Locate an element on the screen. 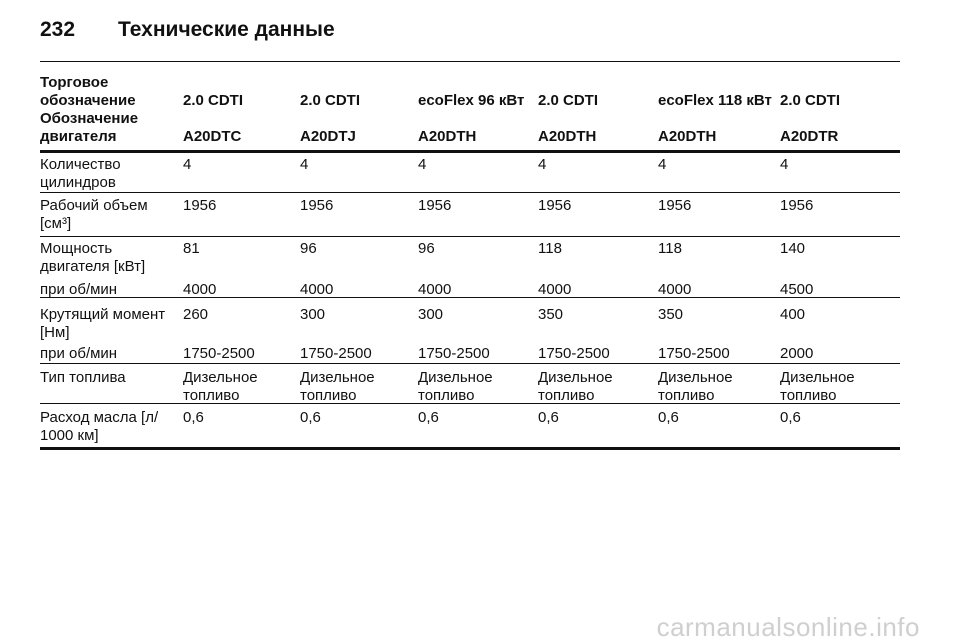  row-label: Тип топлива is located at coordinates (83, 377).